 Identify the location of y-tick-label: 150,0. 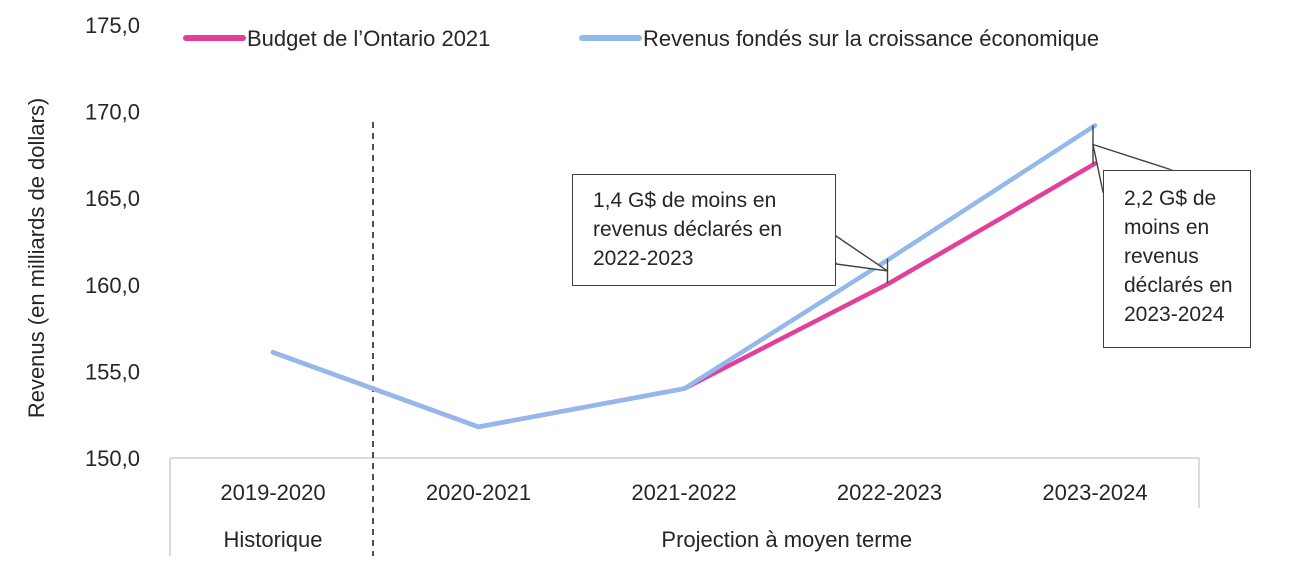
(112, 458).